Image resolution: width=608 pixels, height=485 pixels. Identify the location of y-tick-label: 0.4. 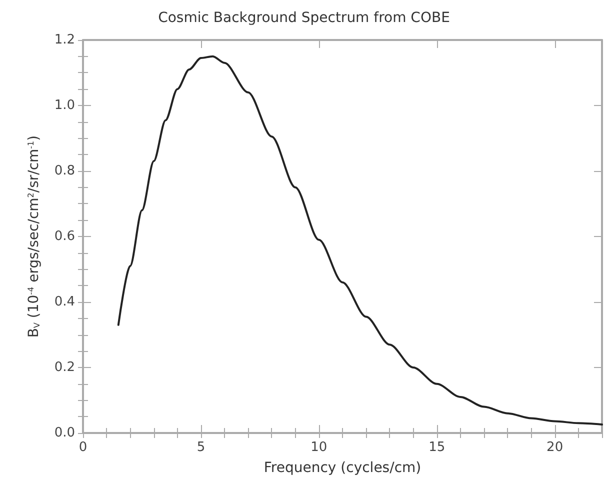
(64, 302).